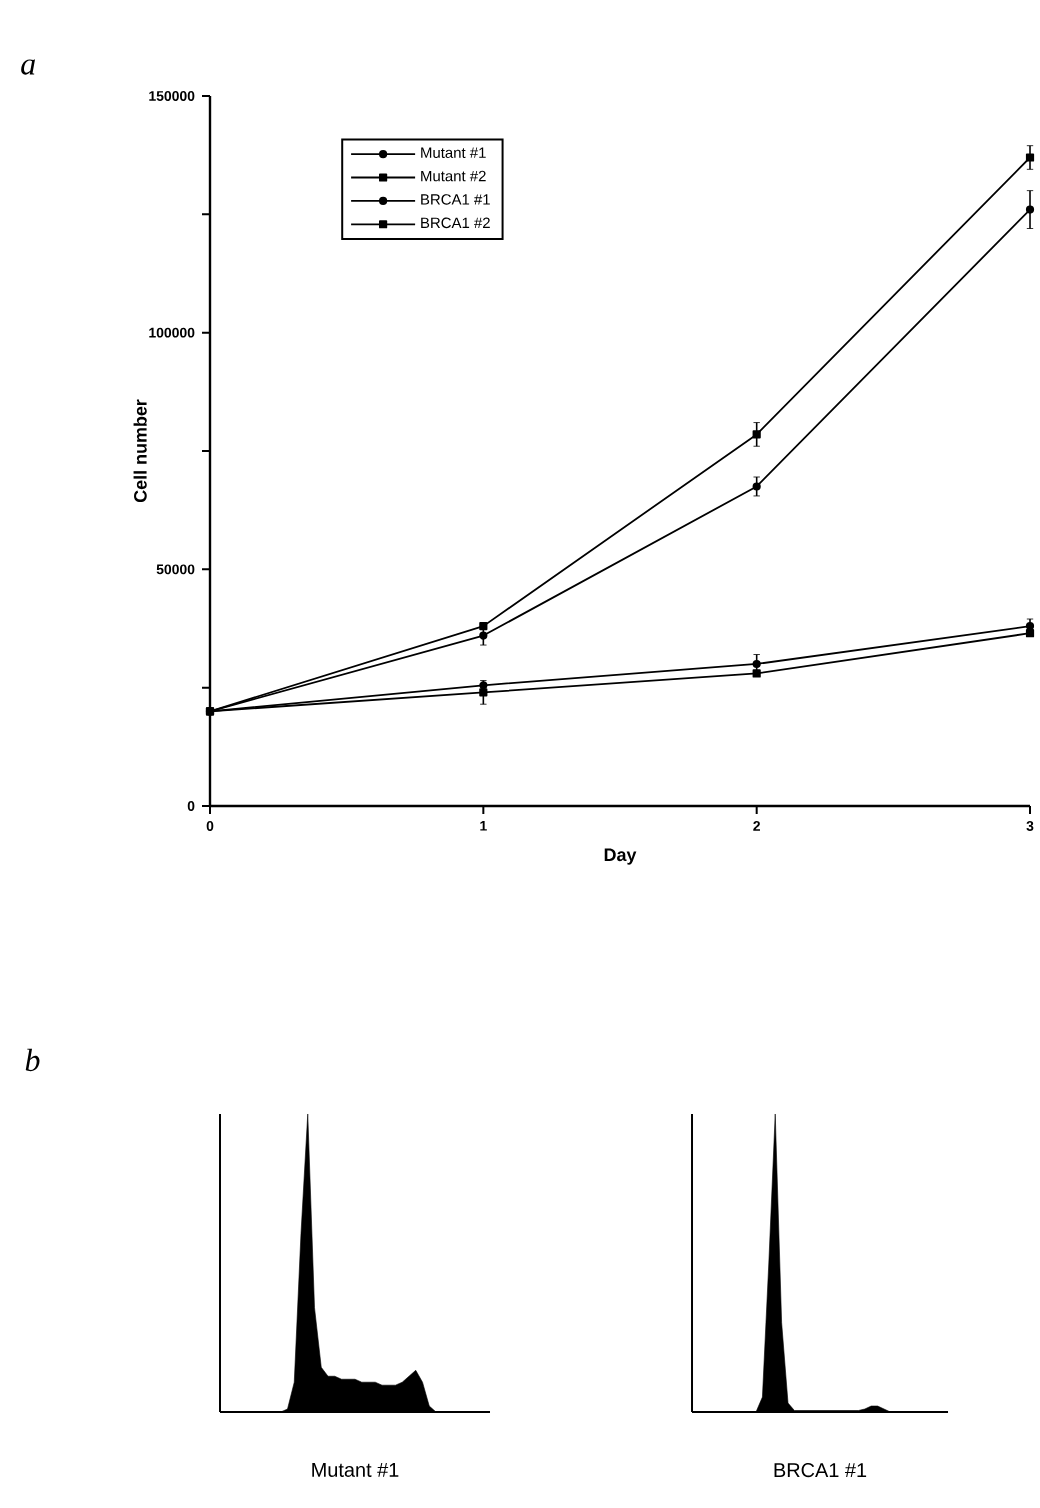 The image size is (1040, 1508). What do you see at coordinates (820, 1470) in the screenshot?
I see `x-axis-title: BRCA1 #1` at bounding box center [820, 1470].